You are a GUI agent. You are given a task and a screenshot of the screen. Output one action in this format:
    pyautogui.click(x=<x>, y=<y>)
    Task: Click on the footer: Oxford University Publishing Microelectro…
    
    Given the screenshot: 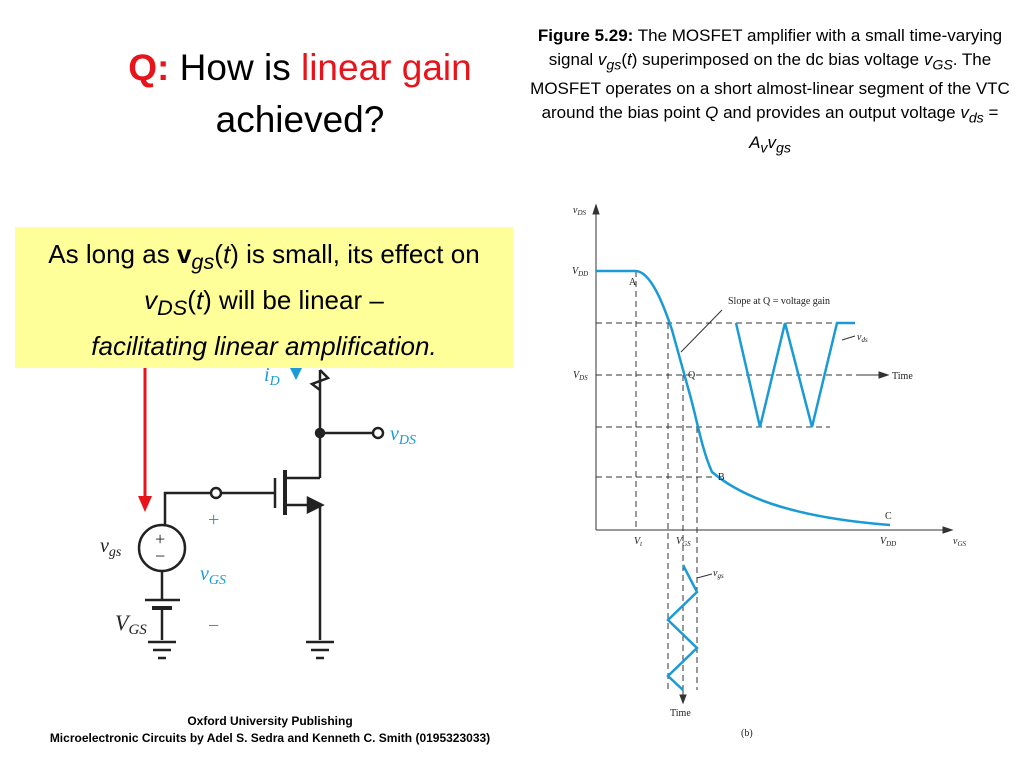 What is the action you would take?
    pyautogui.click(x=270, y=730)
    